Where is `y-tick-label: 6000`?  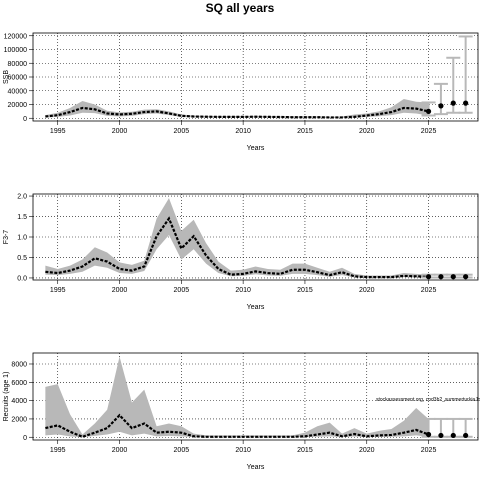
y-tick-label: 6000 is located at coordinates (19, 383).